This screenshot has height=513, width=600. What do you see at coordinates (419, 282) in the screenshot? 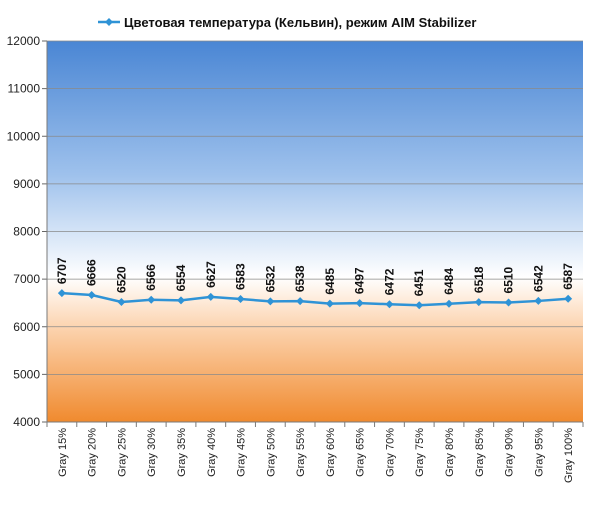
I see `data-label: 6451` at bounding box center [419, 282].